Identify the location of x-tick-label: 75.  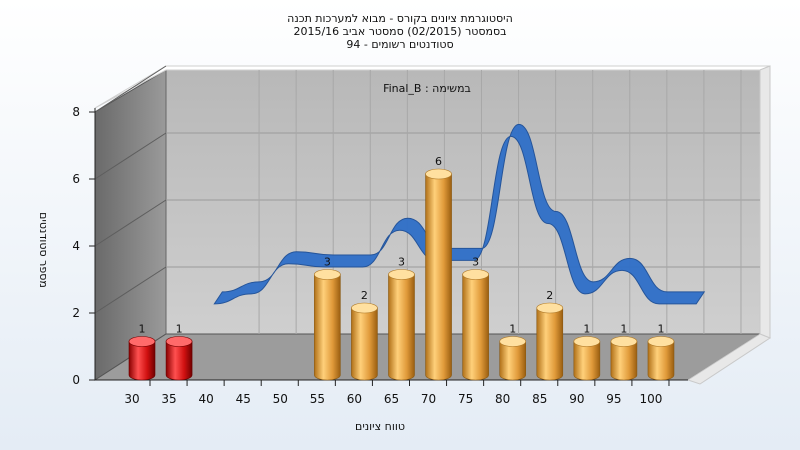
(465, 399).